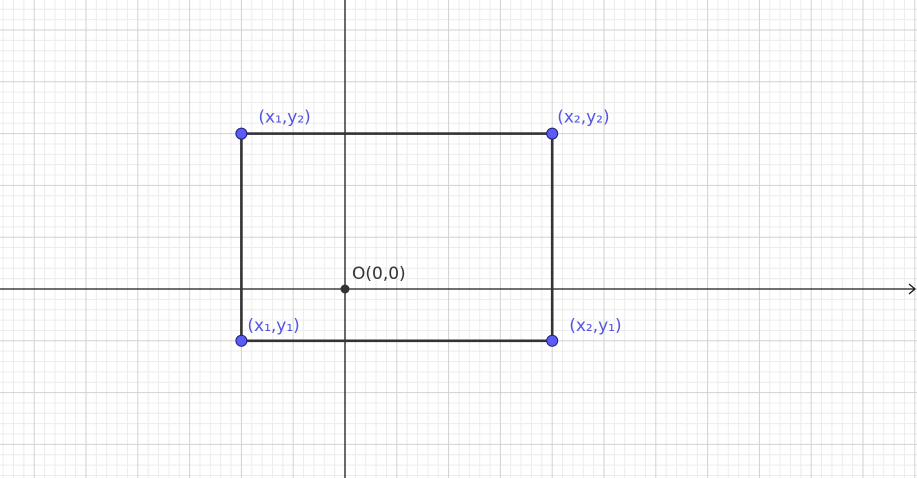 This screenshot has width=917, height=478. I want to click on corner-point-x1y2: (x₁,y₂), so click(273, 124).